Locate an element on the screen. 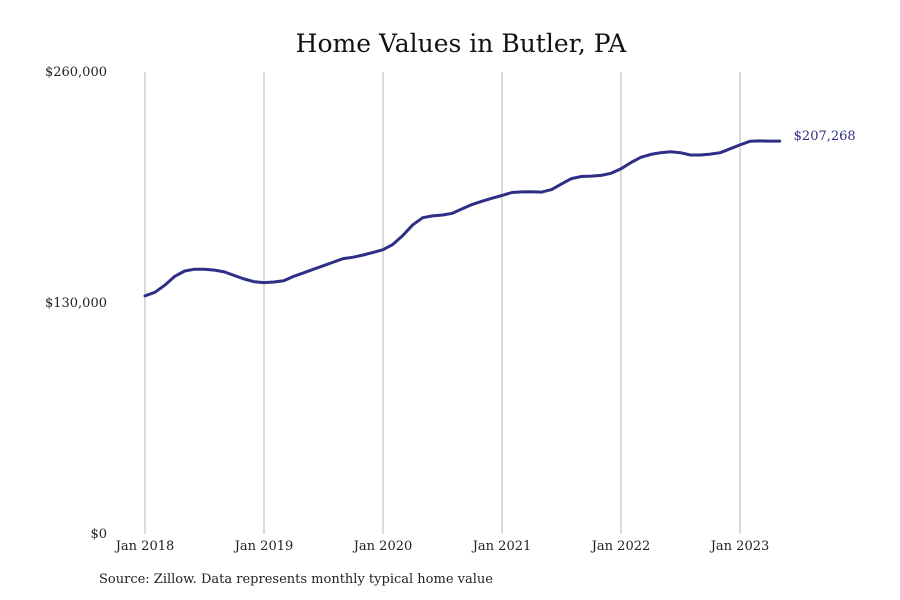 The image size is (900, 600). chart-title: Home Values in Butler, PA is located at coordinates (462, 43).